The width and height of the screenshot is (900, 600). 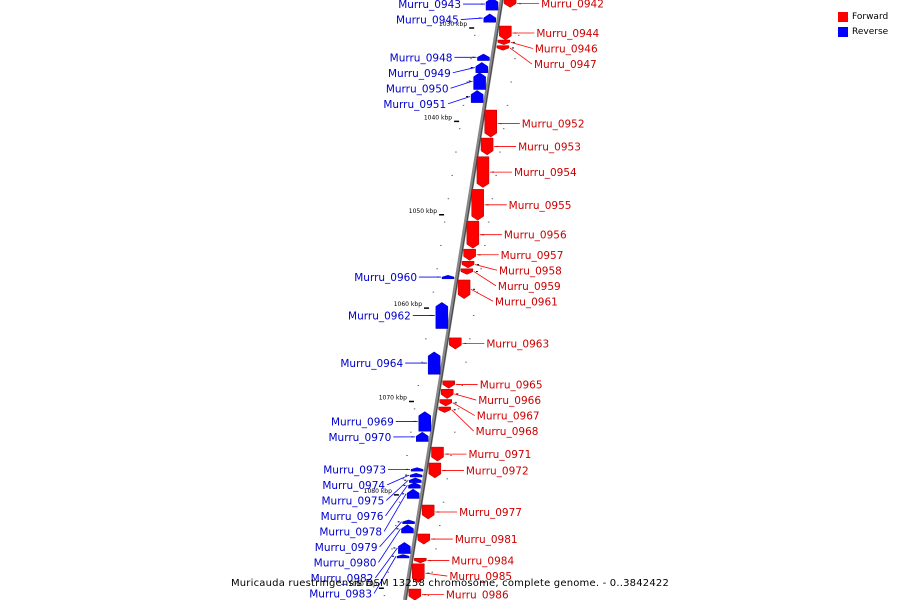 I want to click on gene-label: Murru_0967, so click(x=508, y=417).